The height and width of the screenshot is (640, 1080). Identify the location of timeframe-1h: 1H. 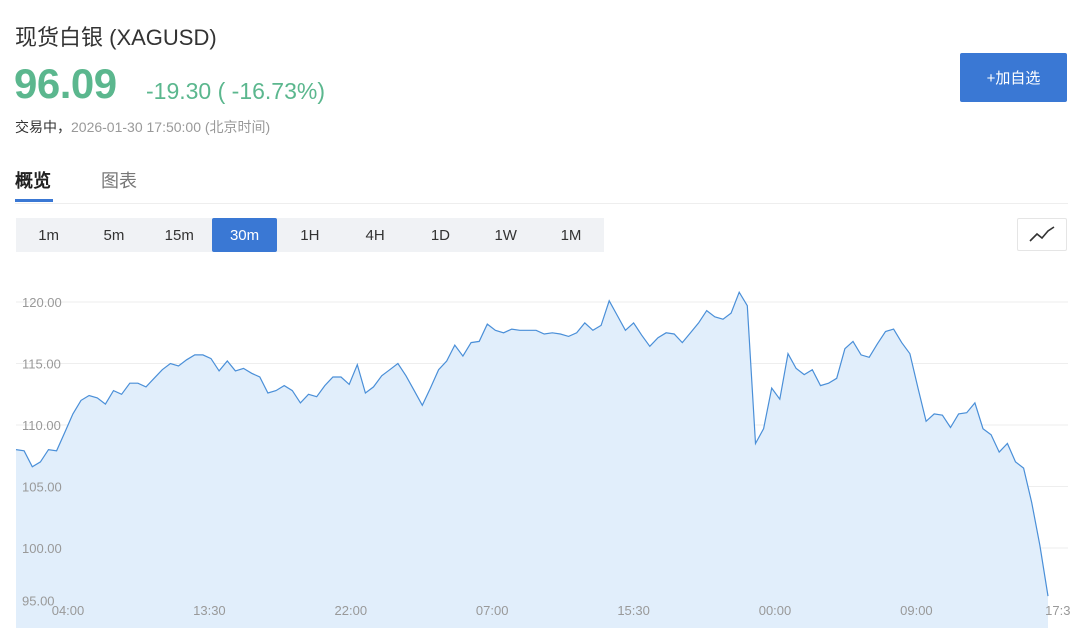
(310, 235).